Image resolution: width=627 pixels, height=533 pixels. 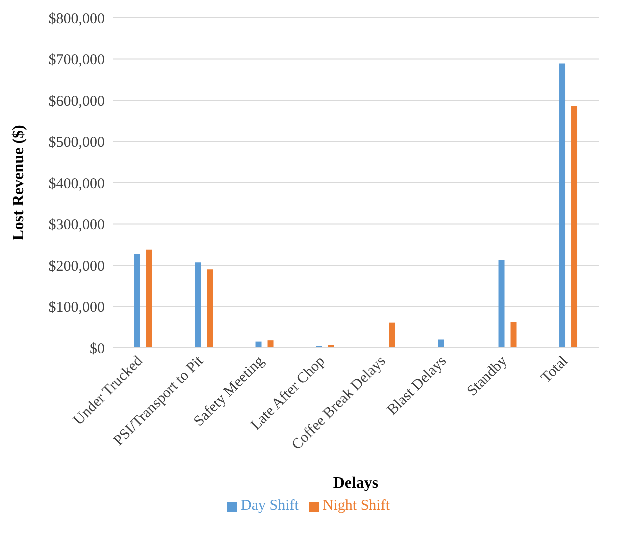 What do you see at coordinates (76, 226) in the screenshot?
I see `y-tick-label: $300,000` at bounding box center [76, 226].